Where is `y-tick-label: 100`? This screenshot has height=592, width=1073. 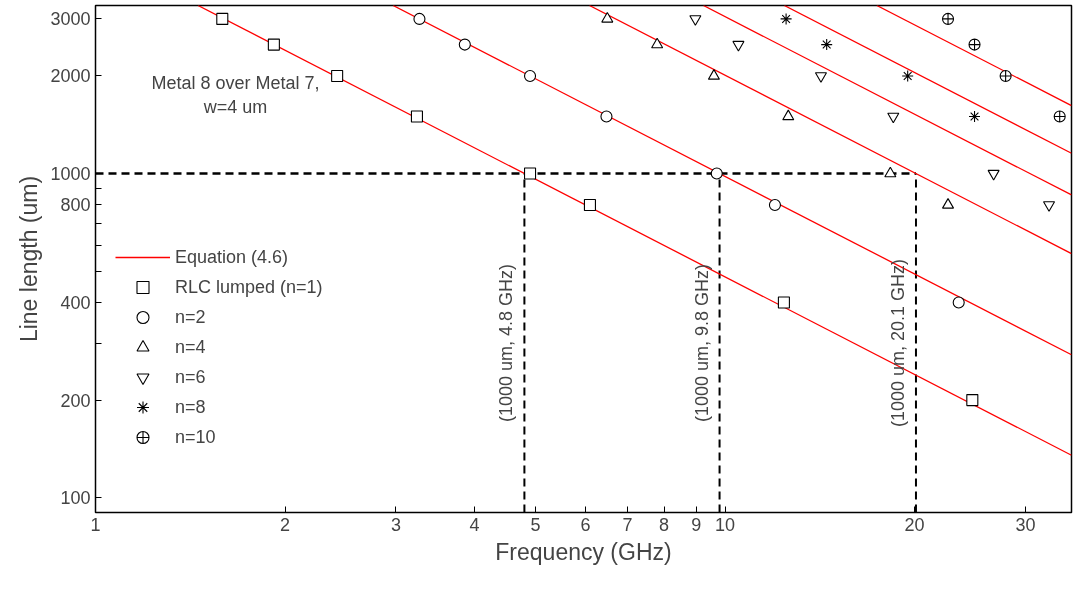
y-tick-label: 100 is located at coordinates (75, 498).